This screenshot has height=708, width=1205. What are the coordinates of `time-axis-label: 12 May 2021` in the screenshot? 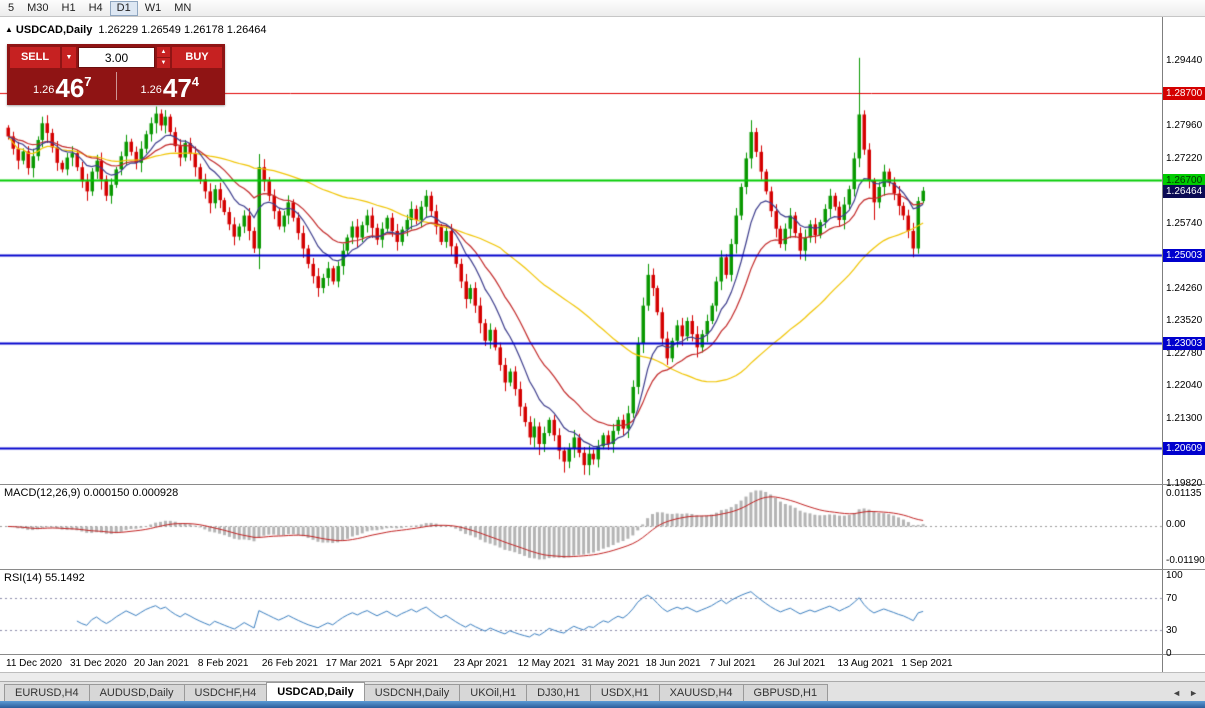 It's located at (546, 663).